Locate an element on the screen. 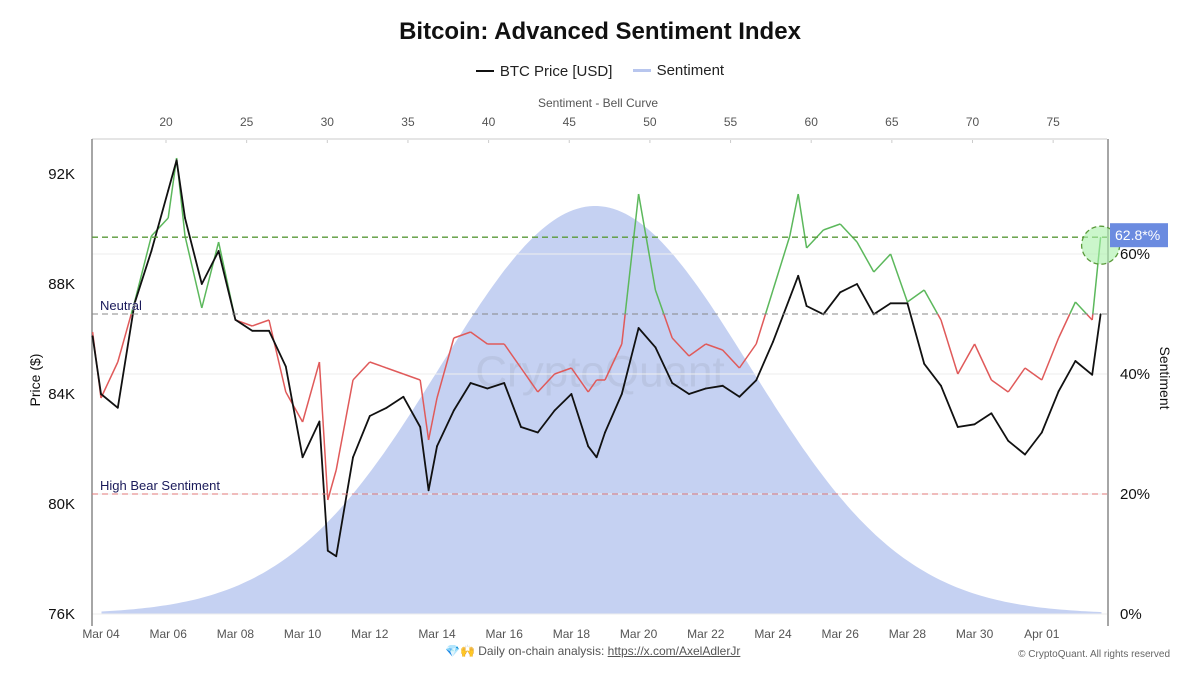  top-tick-label: 20 is located at coordinates (166, 122).